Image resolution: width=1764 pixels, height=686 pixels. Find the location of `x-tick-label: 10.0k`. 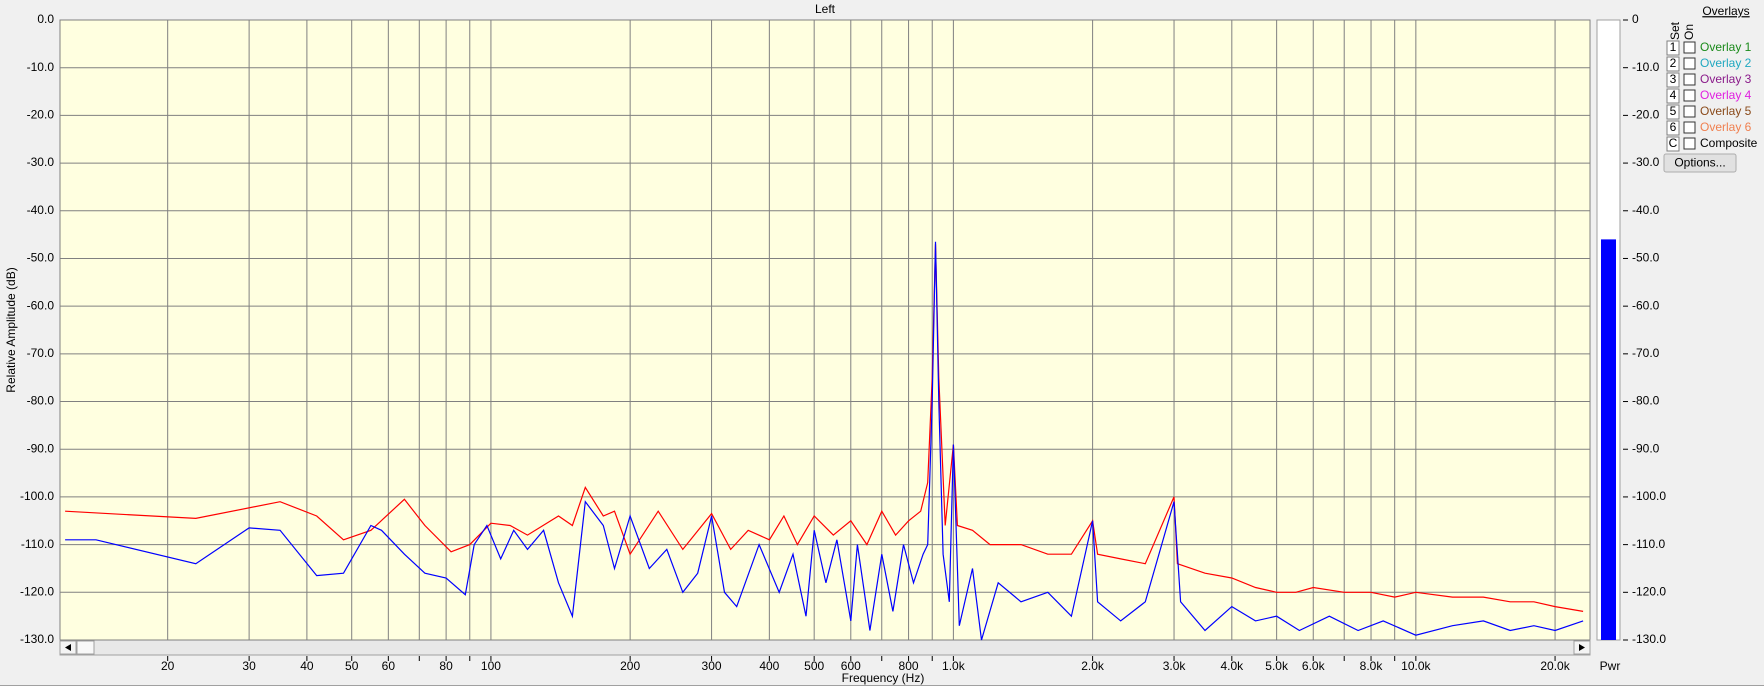

x-tick-label: 10.0k is located at coordinates (1416, 666).